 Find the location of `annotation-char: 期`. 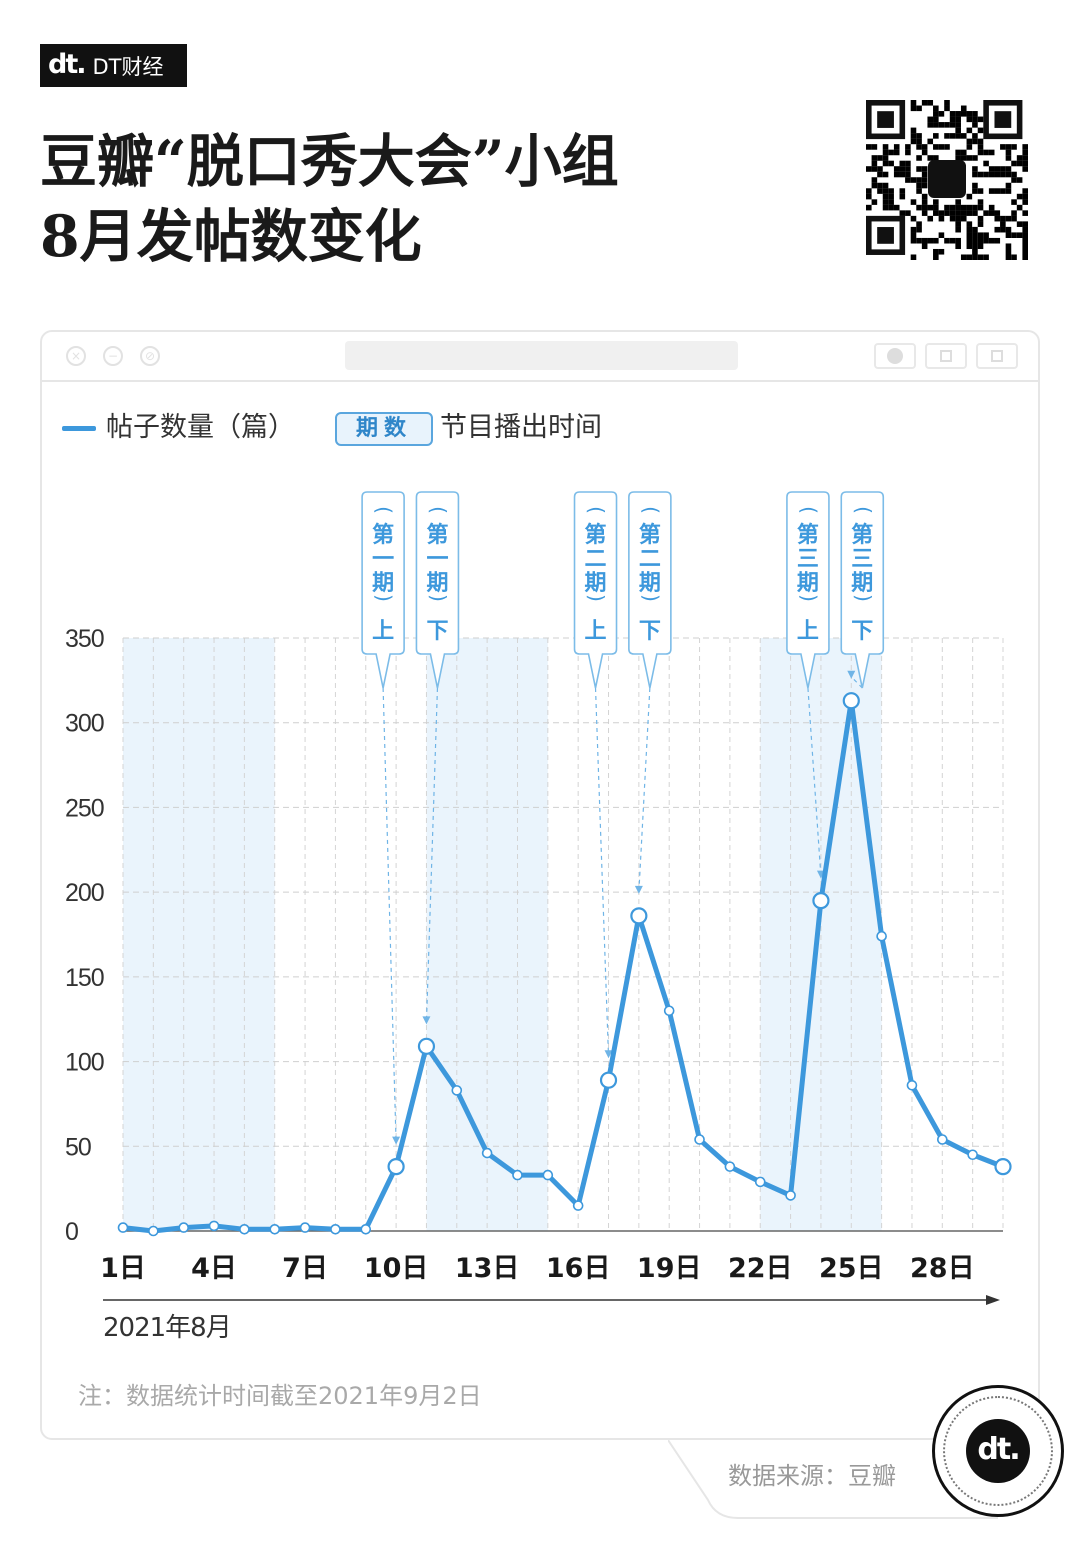

annotation-char: 期 is located at coordinates (808, 583).